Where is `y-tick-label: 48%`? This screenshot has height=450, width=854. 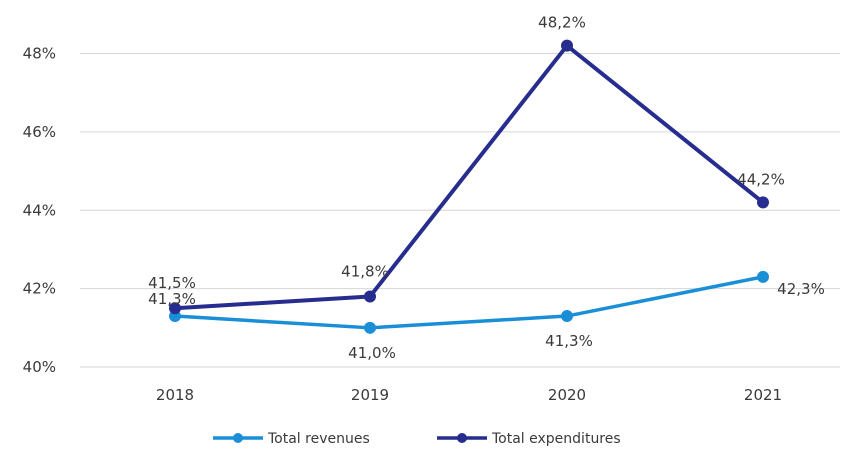 y-tick-label: 48% is located at coordinates (39, 54).